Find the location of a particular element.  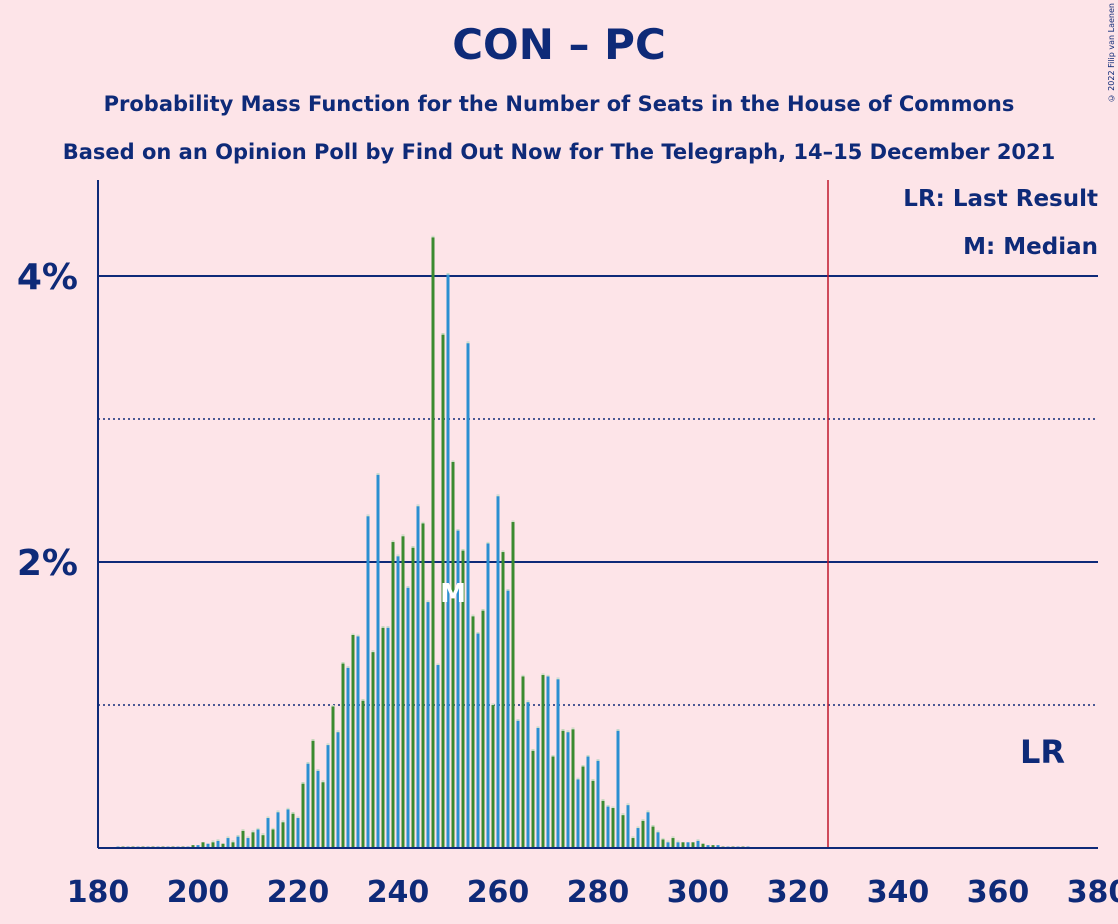

x-tick-label: 360 is located at coordinates (998, 892).